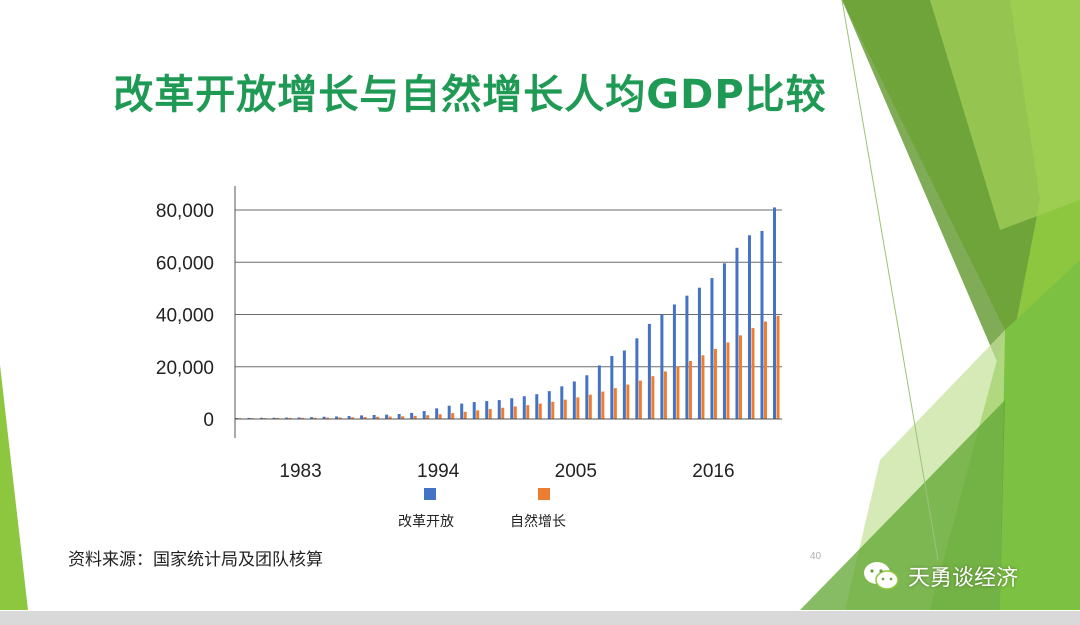  What do you see at coordinates (185, 368) in the screenshot?
I see `y-tick-label: 20,000` at bounding box center [185, 368].